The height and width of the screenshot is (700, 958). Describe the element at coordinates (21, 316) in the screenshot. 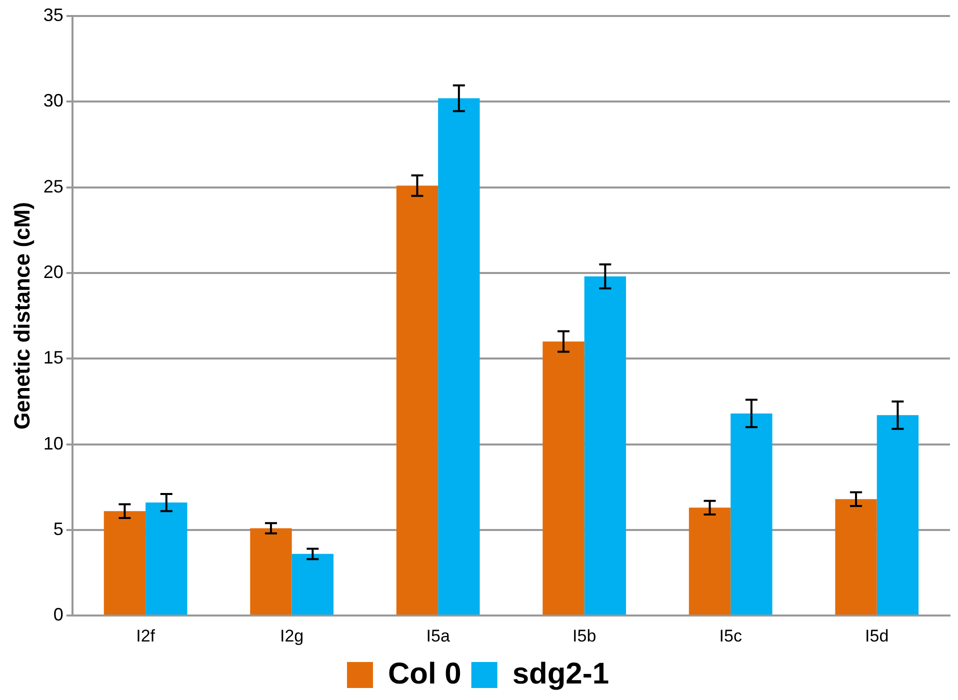

I see `y-axis-title: Genetic distance (cM)` at that location.